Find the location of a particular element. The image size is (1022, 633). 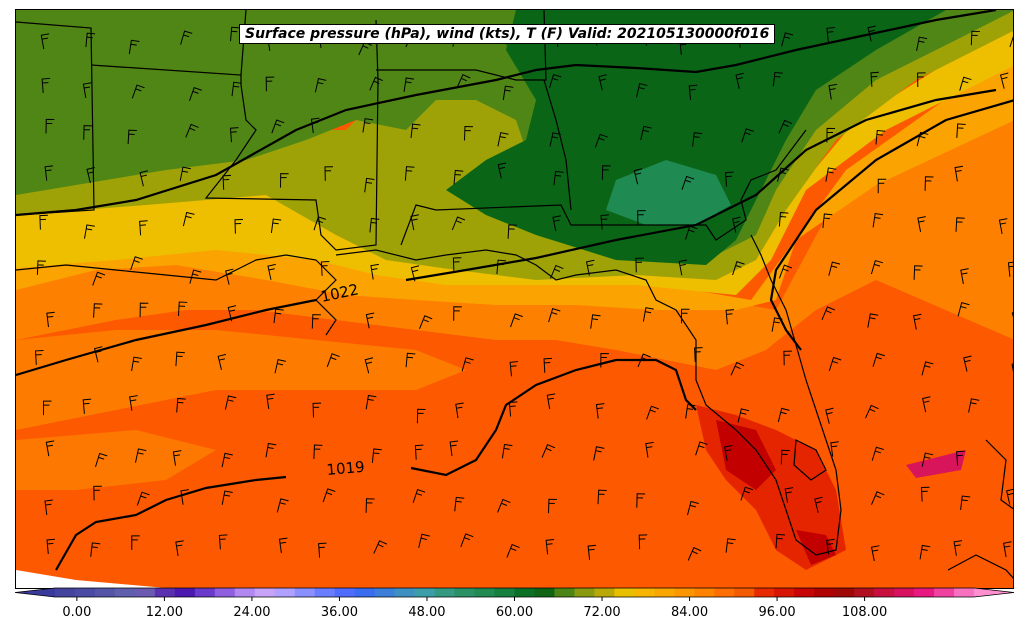

lake-okeechobee is located at coordinates (810, 460).